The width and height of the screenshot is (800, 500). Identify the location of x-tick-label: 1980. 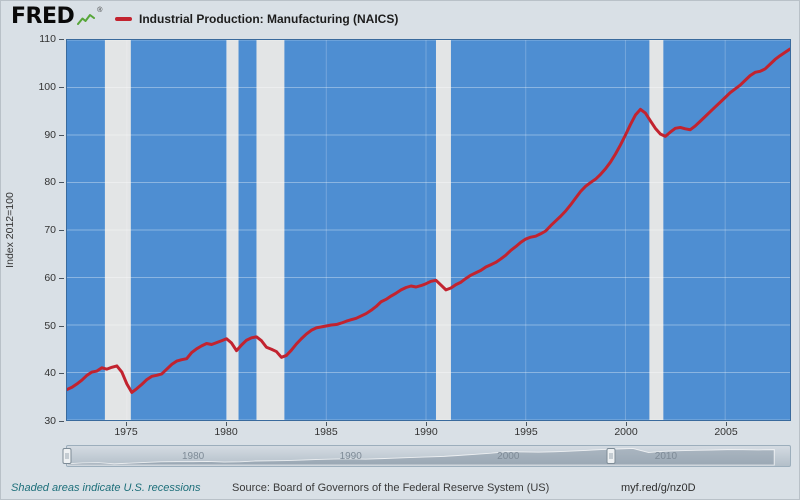
(226, 432).